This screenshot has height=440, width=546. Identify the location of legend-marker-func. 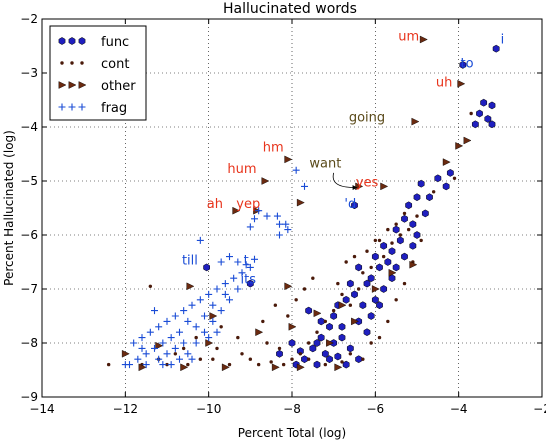
(72, 41).